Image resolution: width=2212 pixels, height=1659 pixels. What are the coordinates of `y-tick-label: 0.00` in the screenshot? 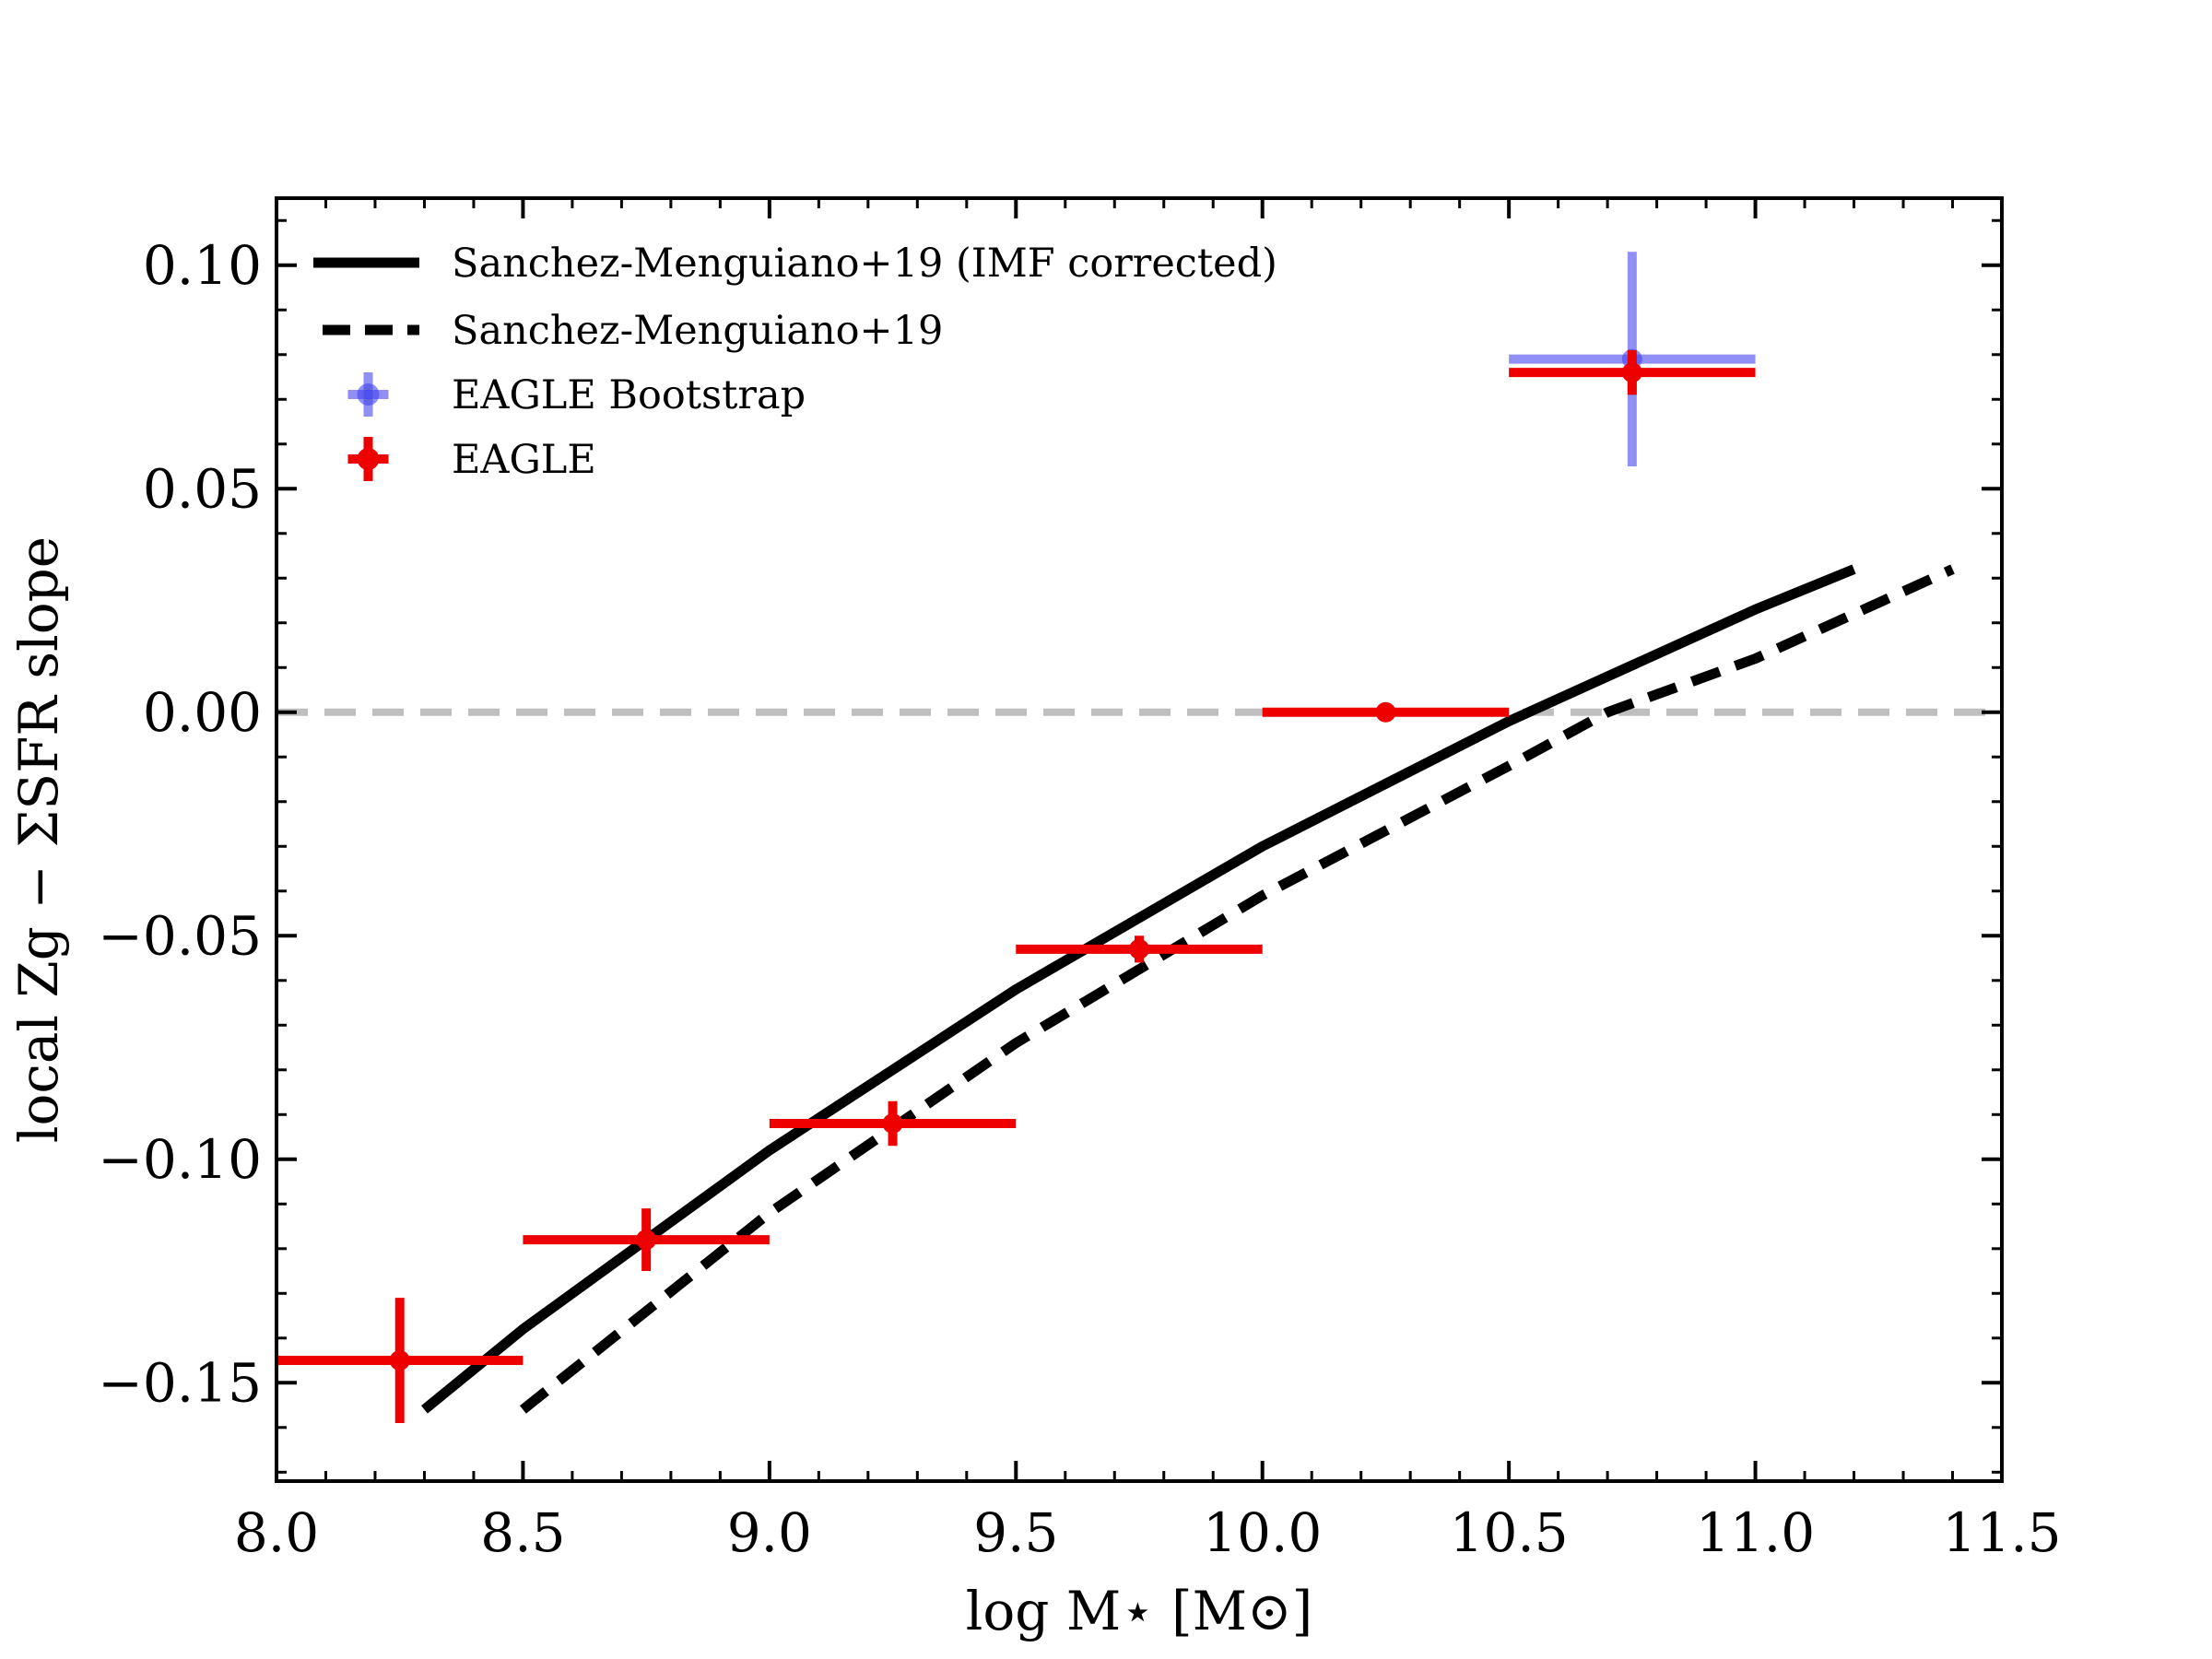 It's located at (202, 712).